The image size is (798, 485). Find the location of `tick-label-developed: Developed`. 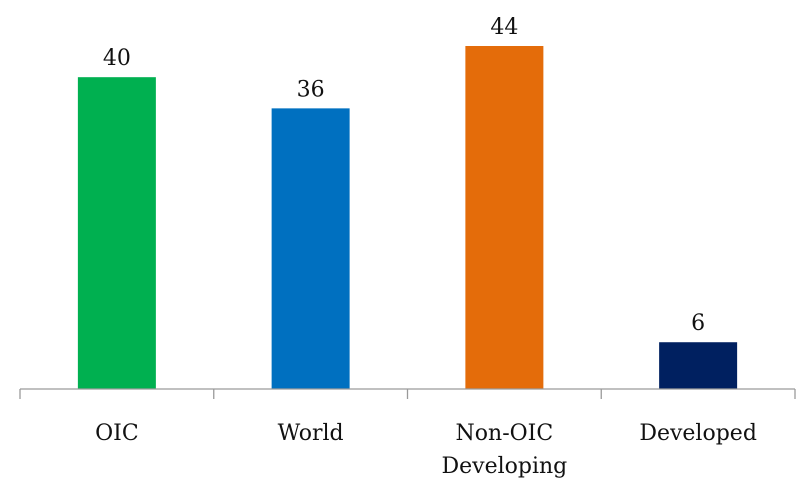

tick-label-developed: Developed is located at coordinates (698, 433).